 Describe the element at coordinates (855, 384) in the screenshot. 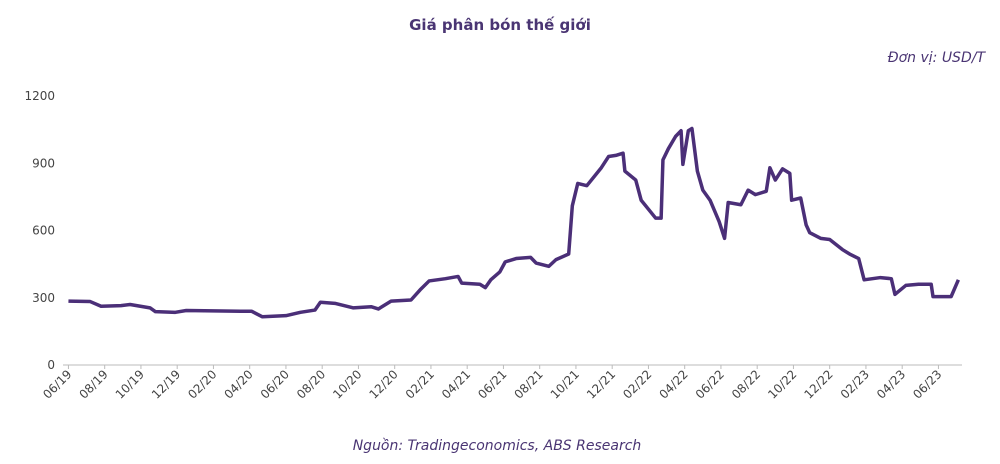

I see `x-tick-label: 02/23` at that location.